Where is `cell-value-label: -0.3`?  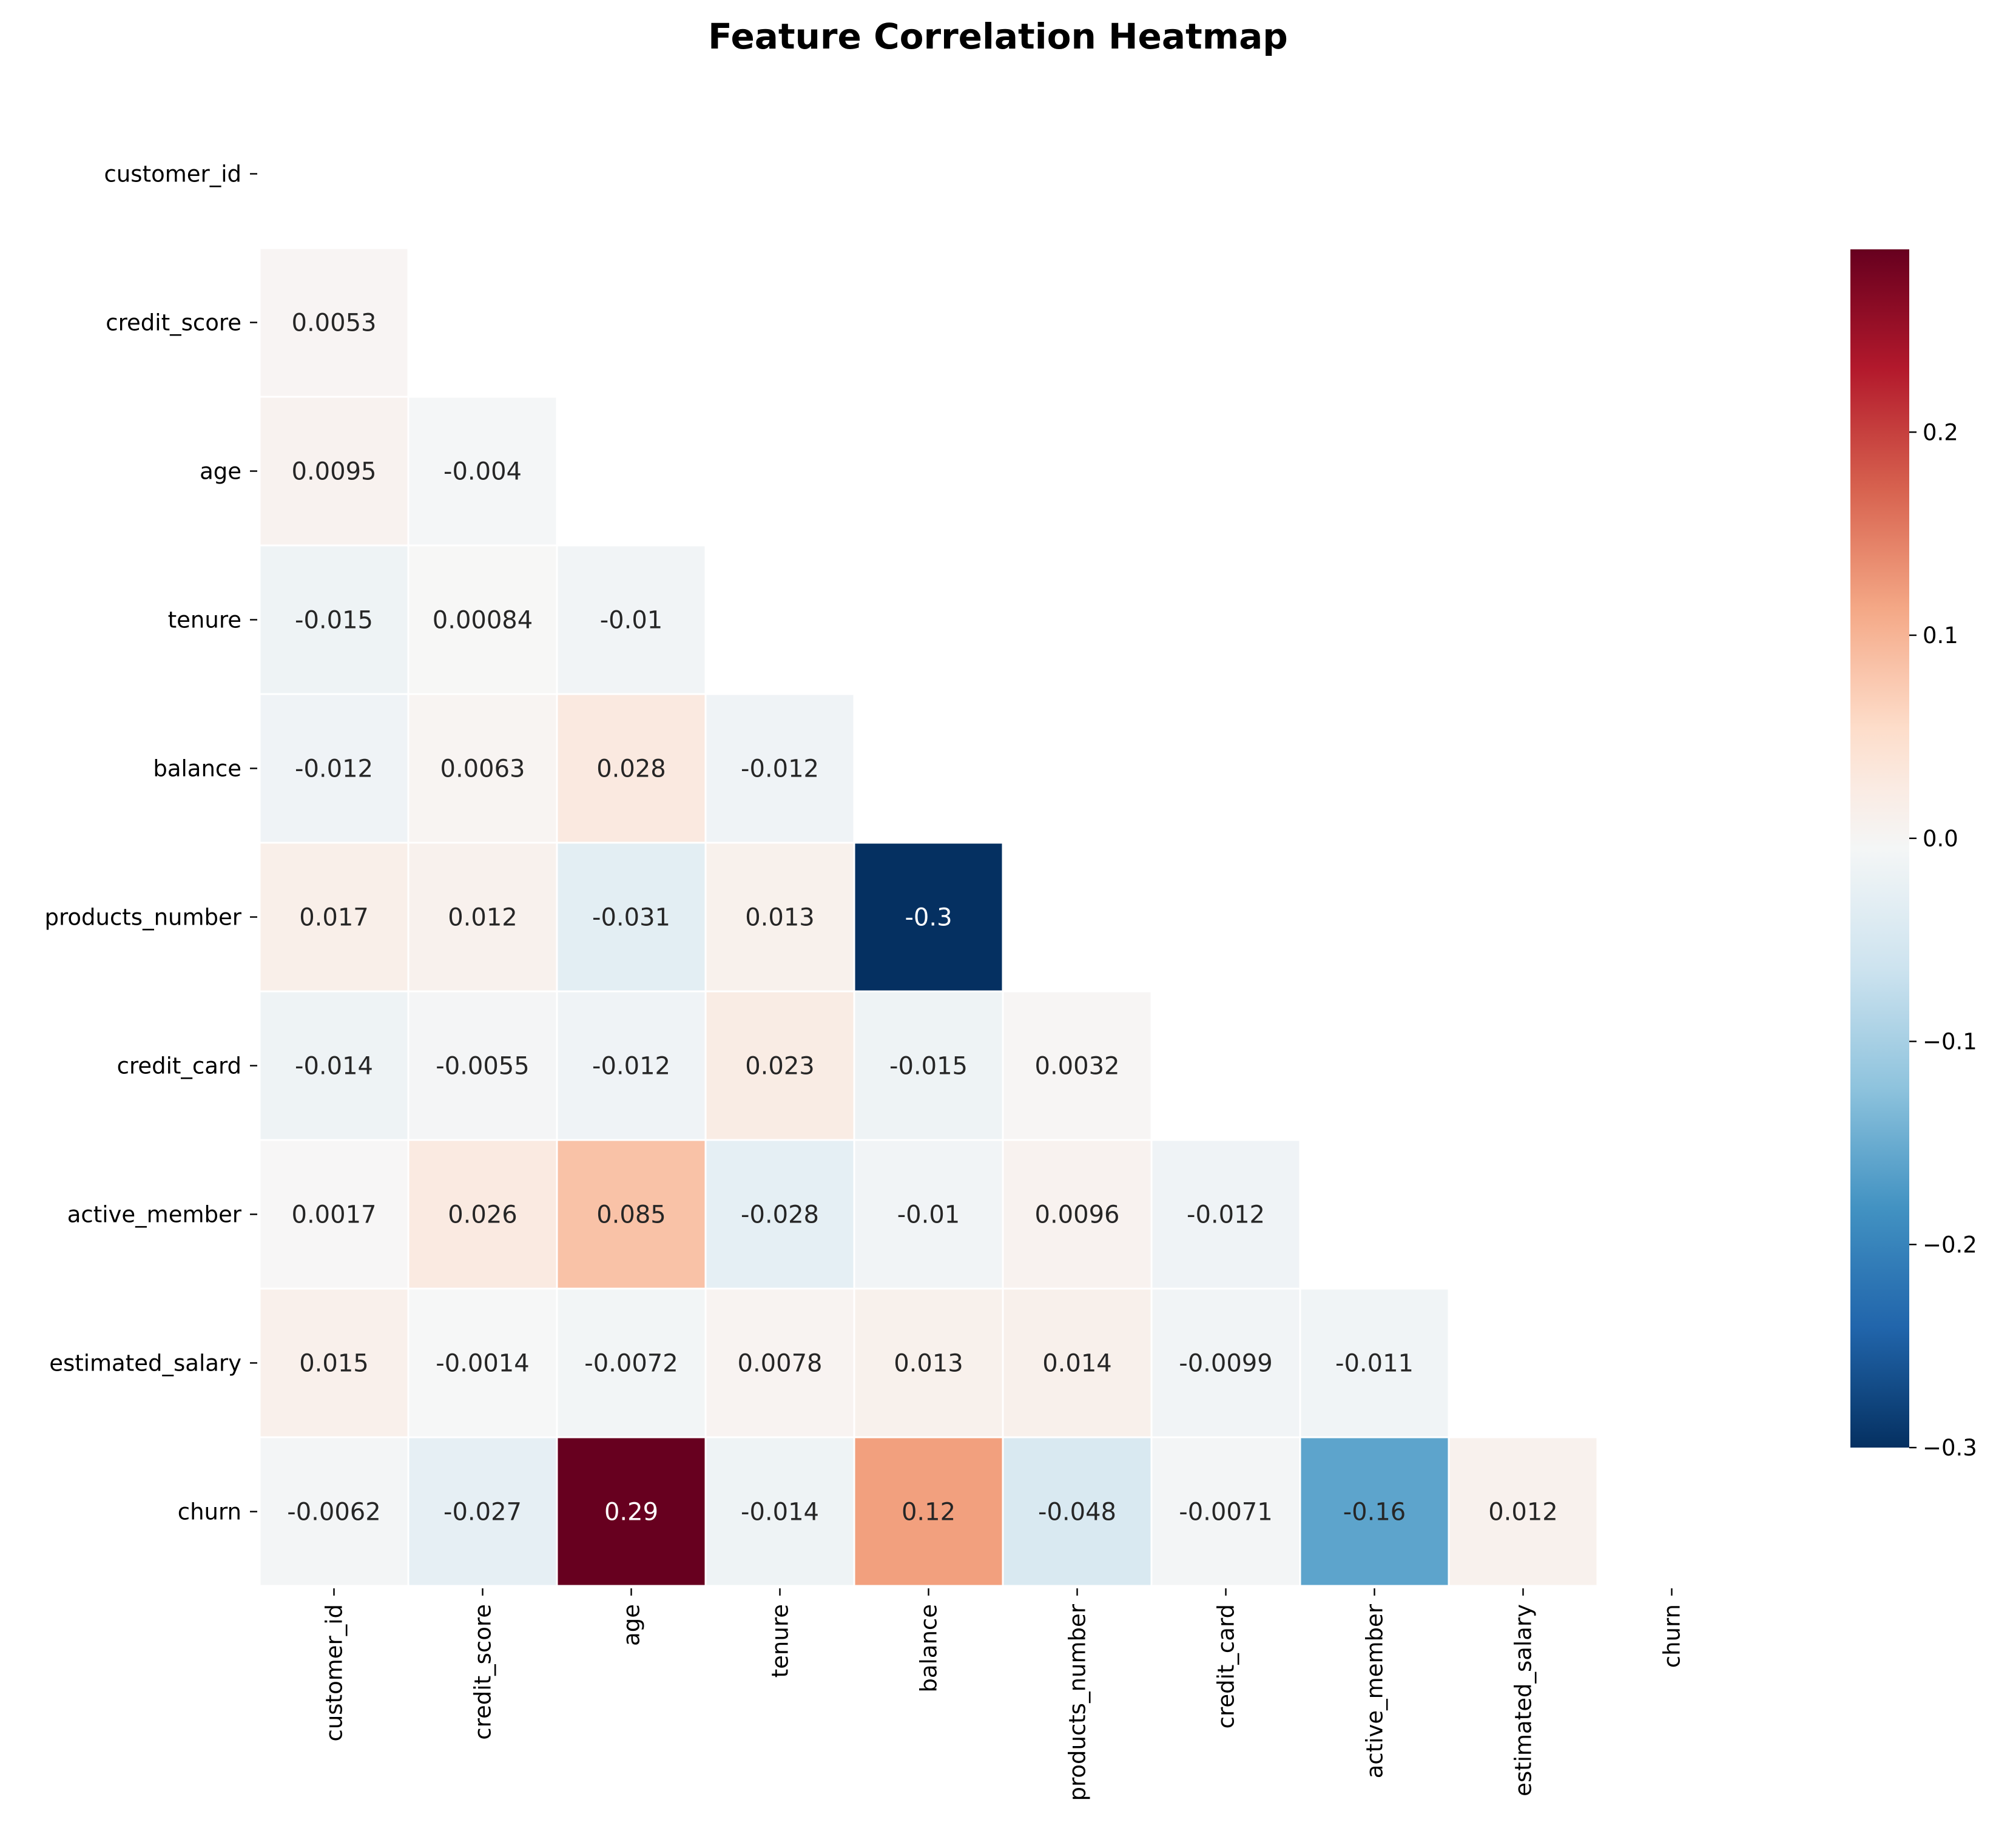 cell-value-label: -0.3 is located at coordinates (928, 918).